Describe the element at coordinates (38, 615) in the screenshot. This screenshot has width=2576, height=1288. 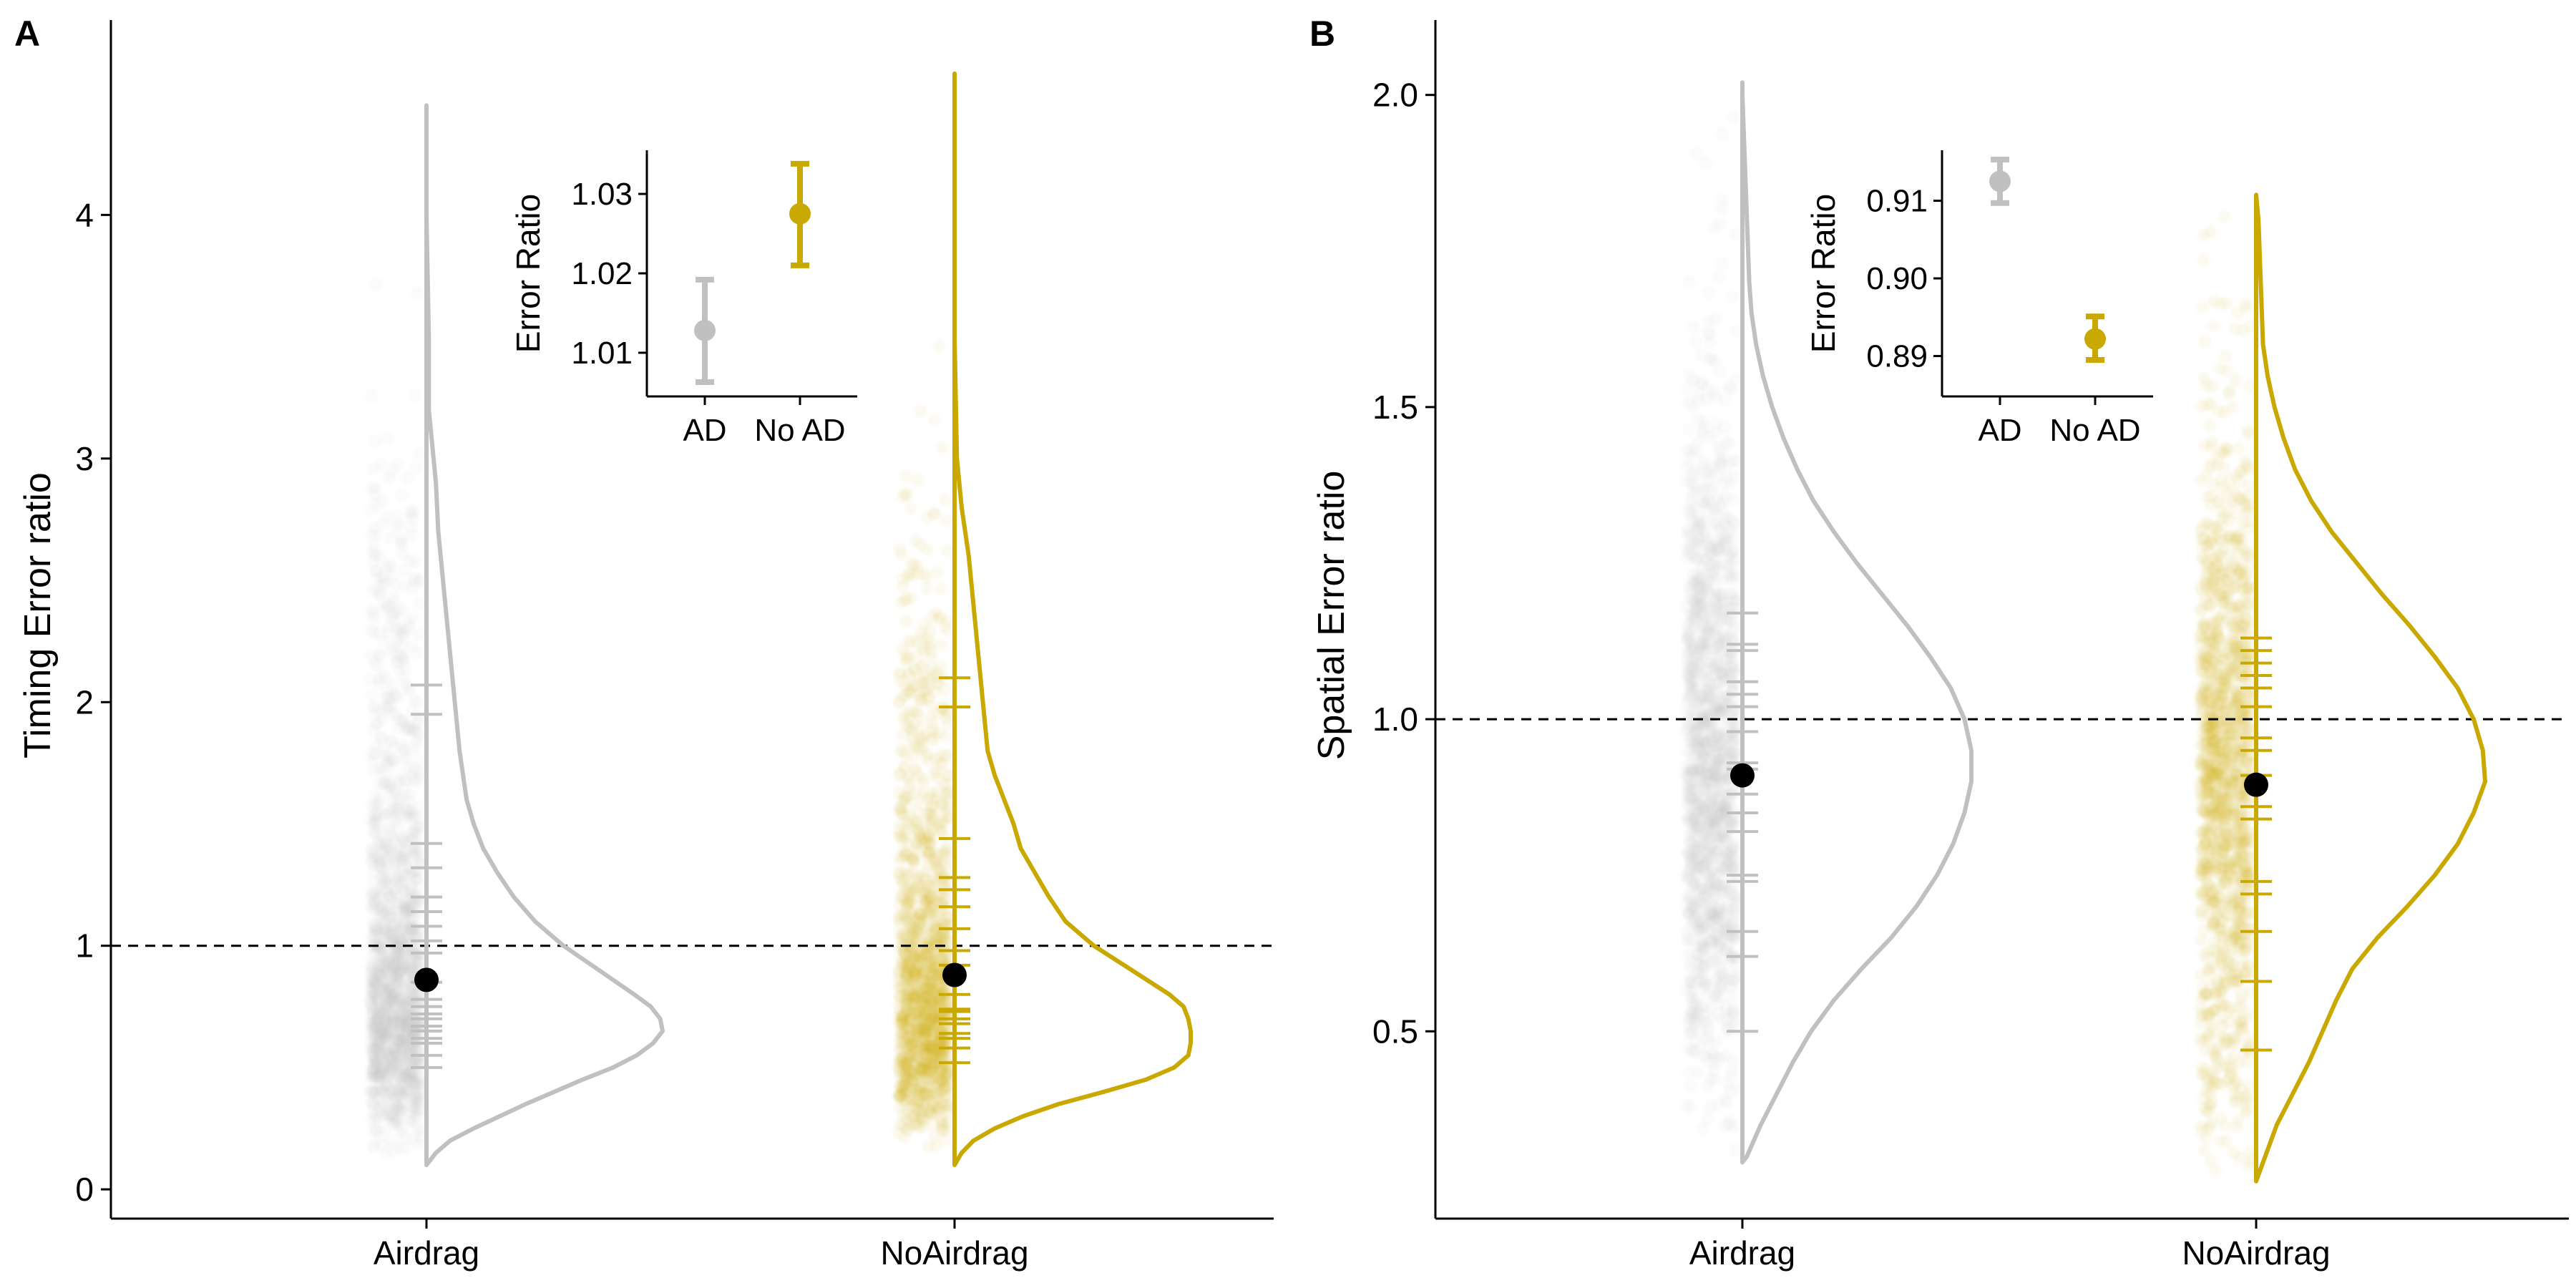
I see `panel-a-y-axis-title: Timing Error ratio` at that location.